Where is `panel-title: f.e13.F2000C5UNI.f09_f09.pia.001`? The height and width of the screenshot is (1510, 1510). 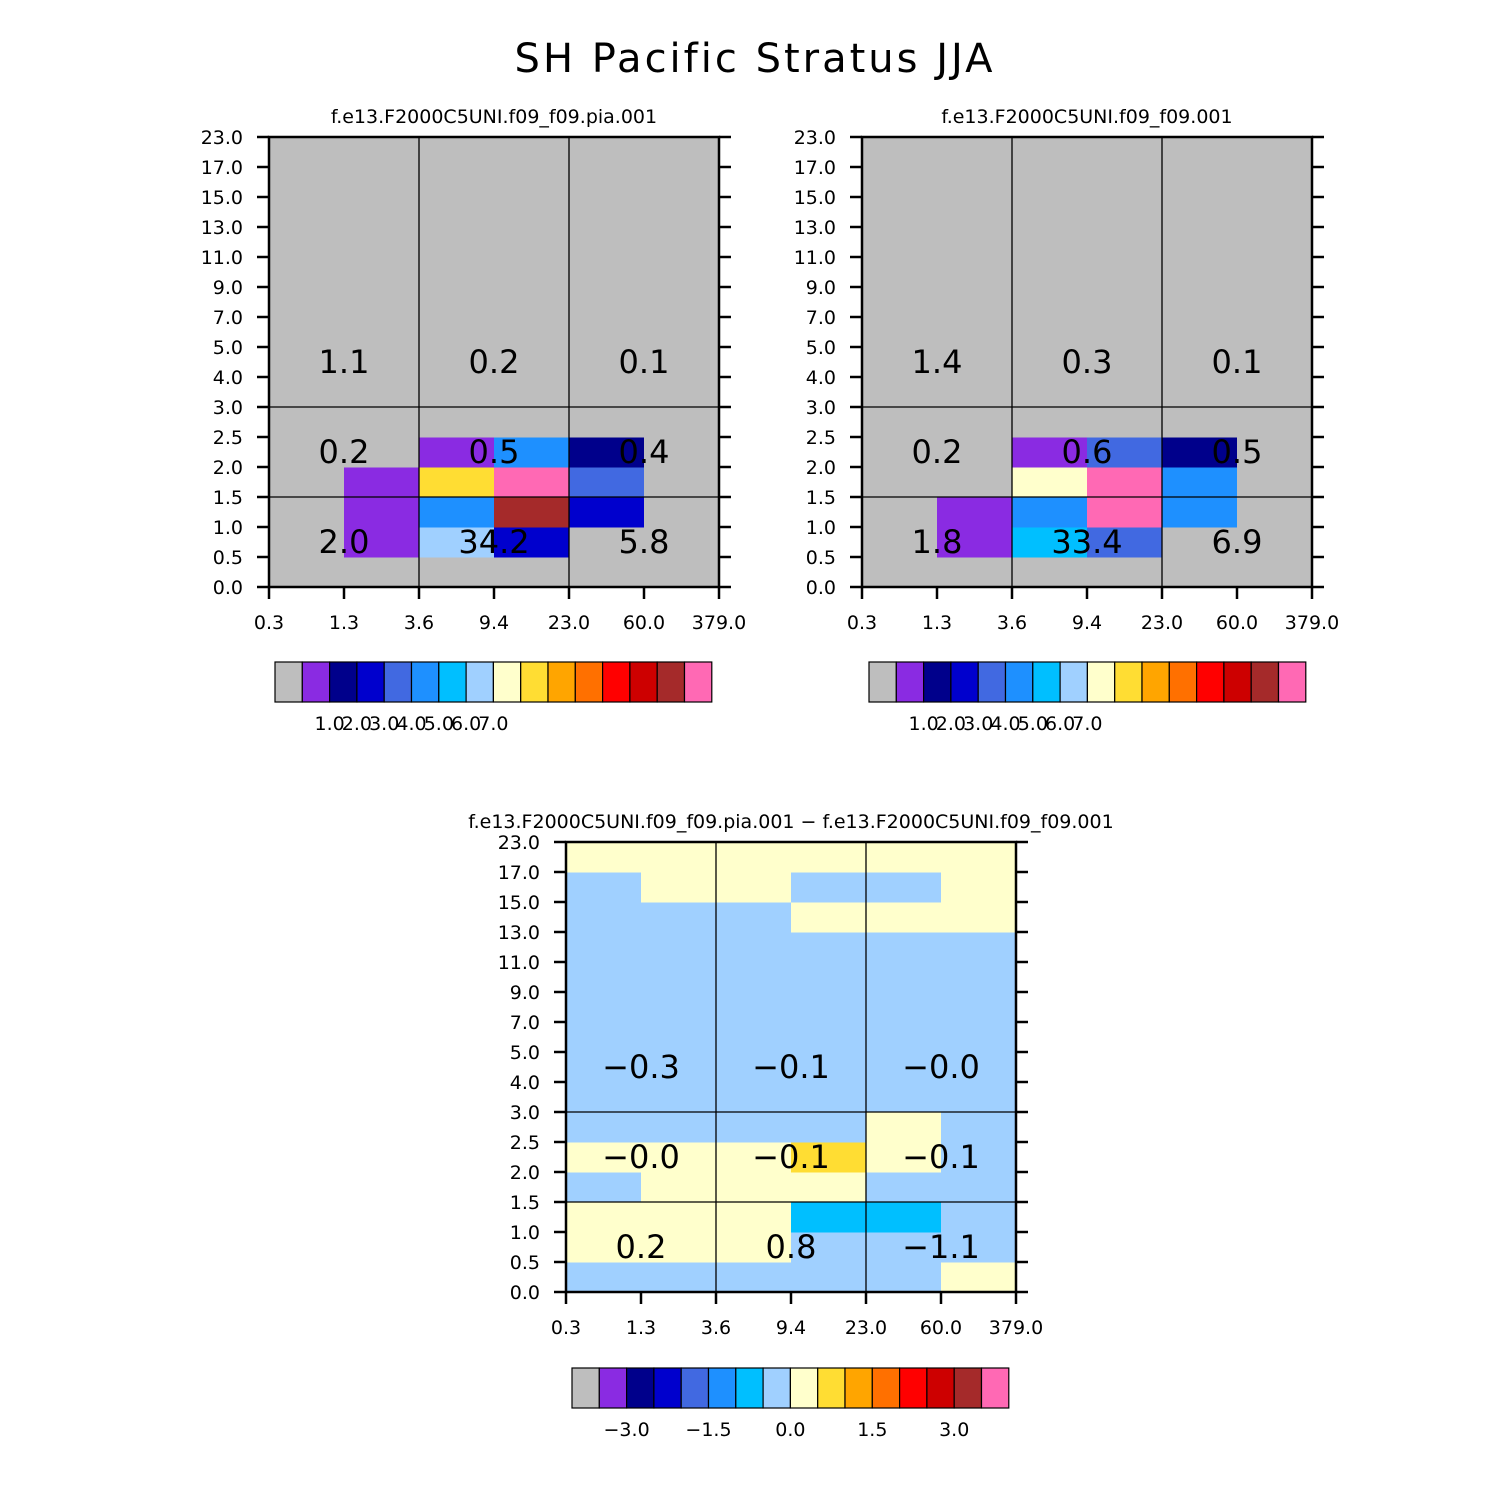
panel-title: f.e13.F2000C5UNI.f09_f09.pia.001 is located at coordinates (494, 117).